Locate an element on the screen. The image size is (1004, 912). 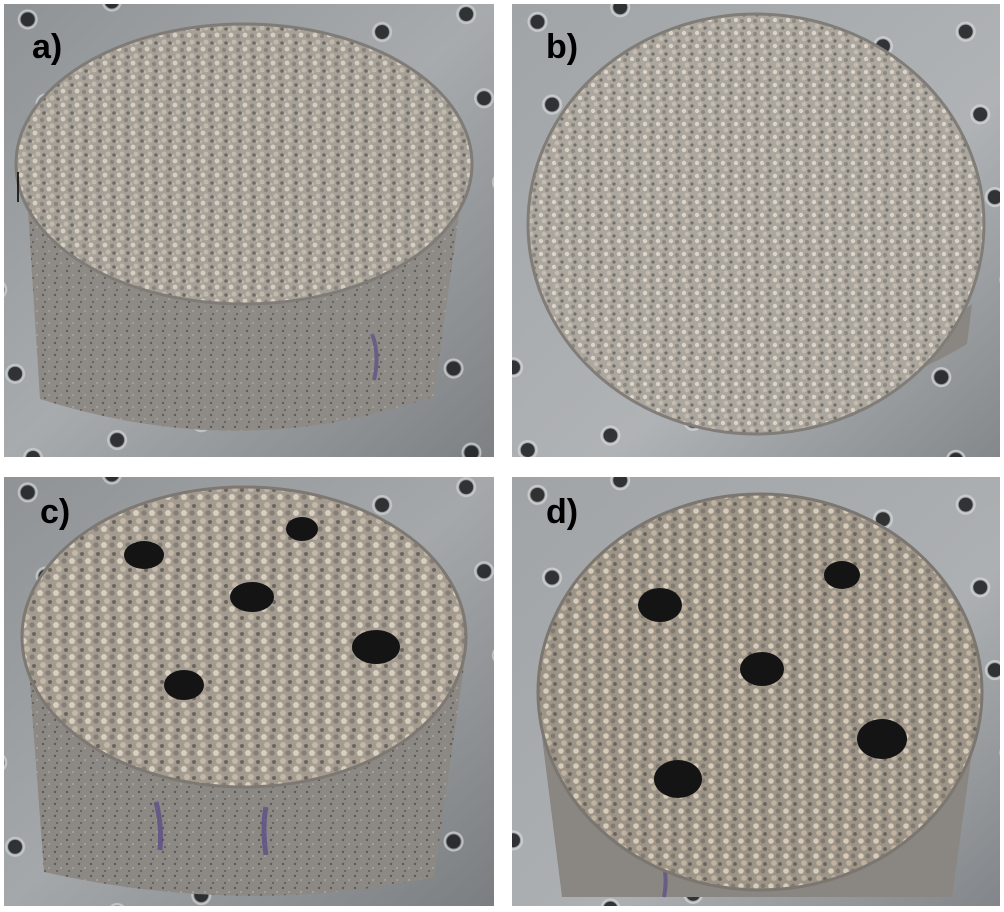
panel-label-d: d) is located at coordinates (562, 512).